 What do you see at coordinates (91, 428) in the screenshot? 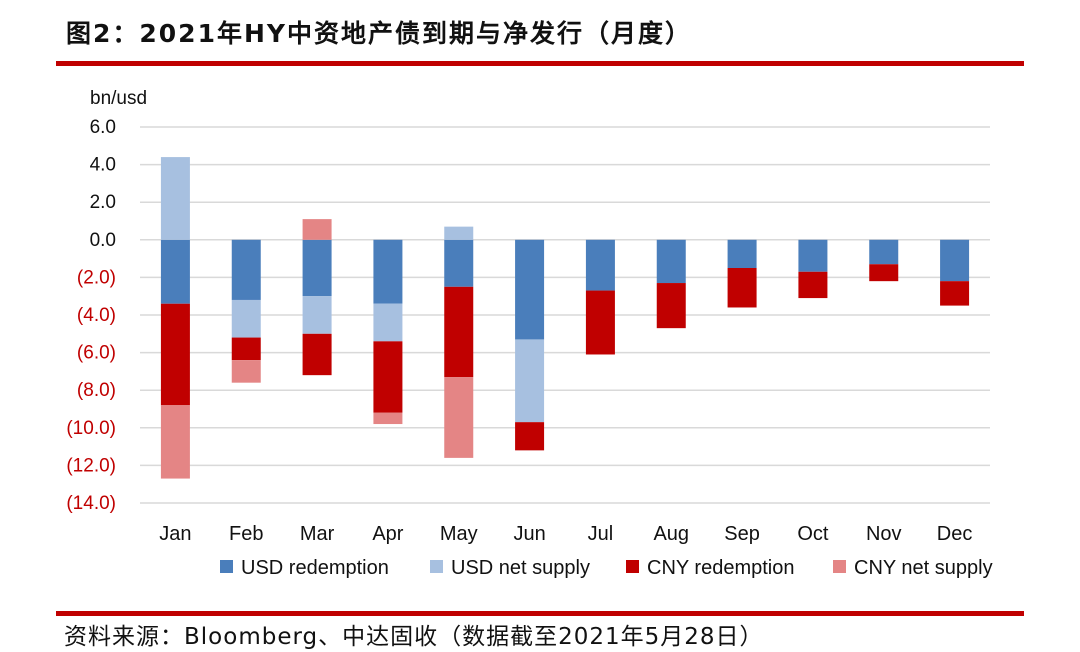
I see `y-tick-label: (10.0)` at bounding box center [91, 428].